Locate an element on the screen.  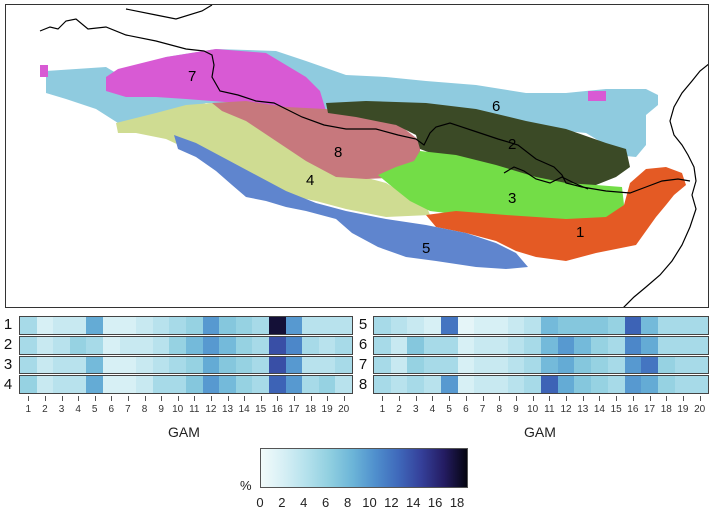
heatmap-right is located at coordinates (541, 355).